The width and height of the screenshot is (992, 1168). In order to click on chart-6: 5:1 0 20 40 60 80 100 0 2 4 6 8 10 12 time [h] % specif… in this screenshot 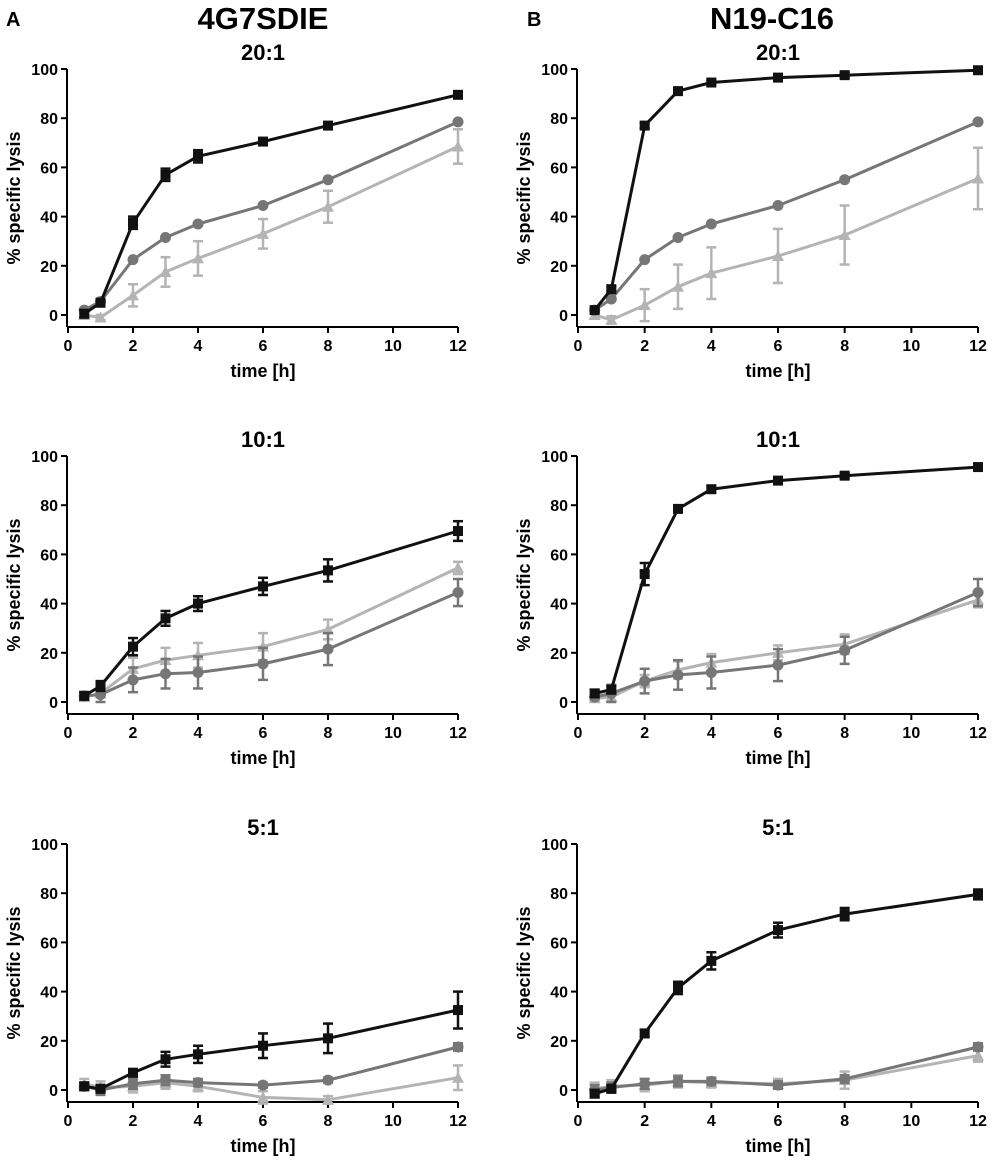, I will do `click(750, 985)`.